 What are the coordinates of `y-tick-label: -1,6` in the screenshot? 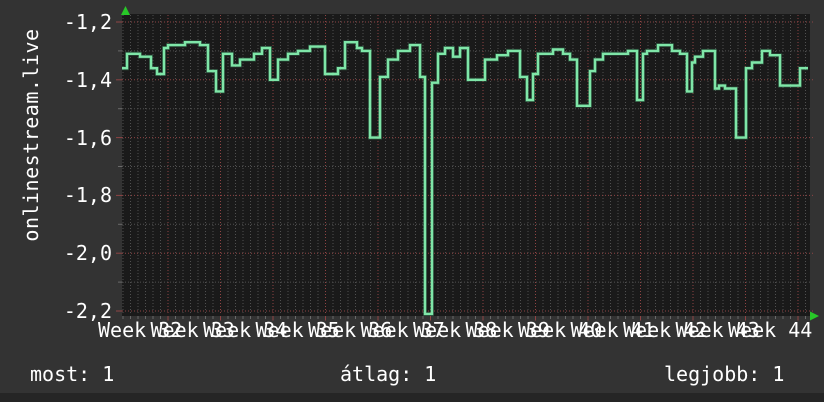 It's located at (87, 137).